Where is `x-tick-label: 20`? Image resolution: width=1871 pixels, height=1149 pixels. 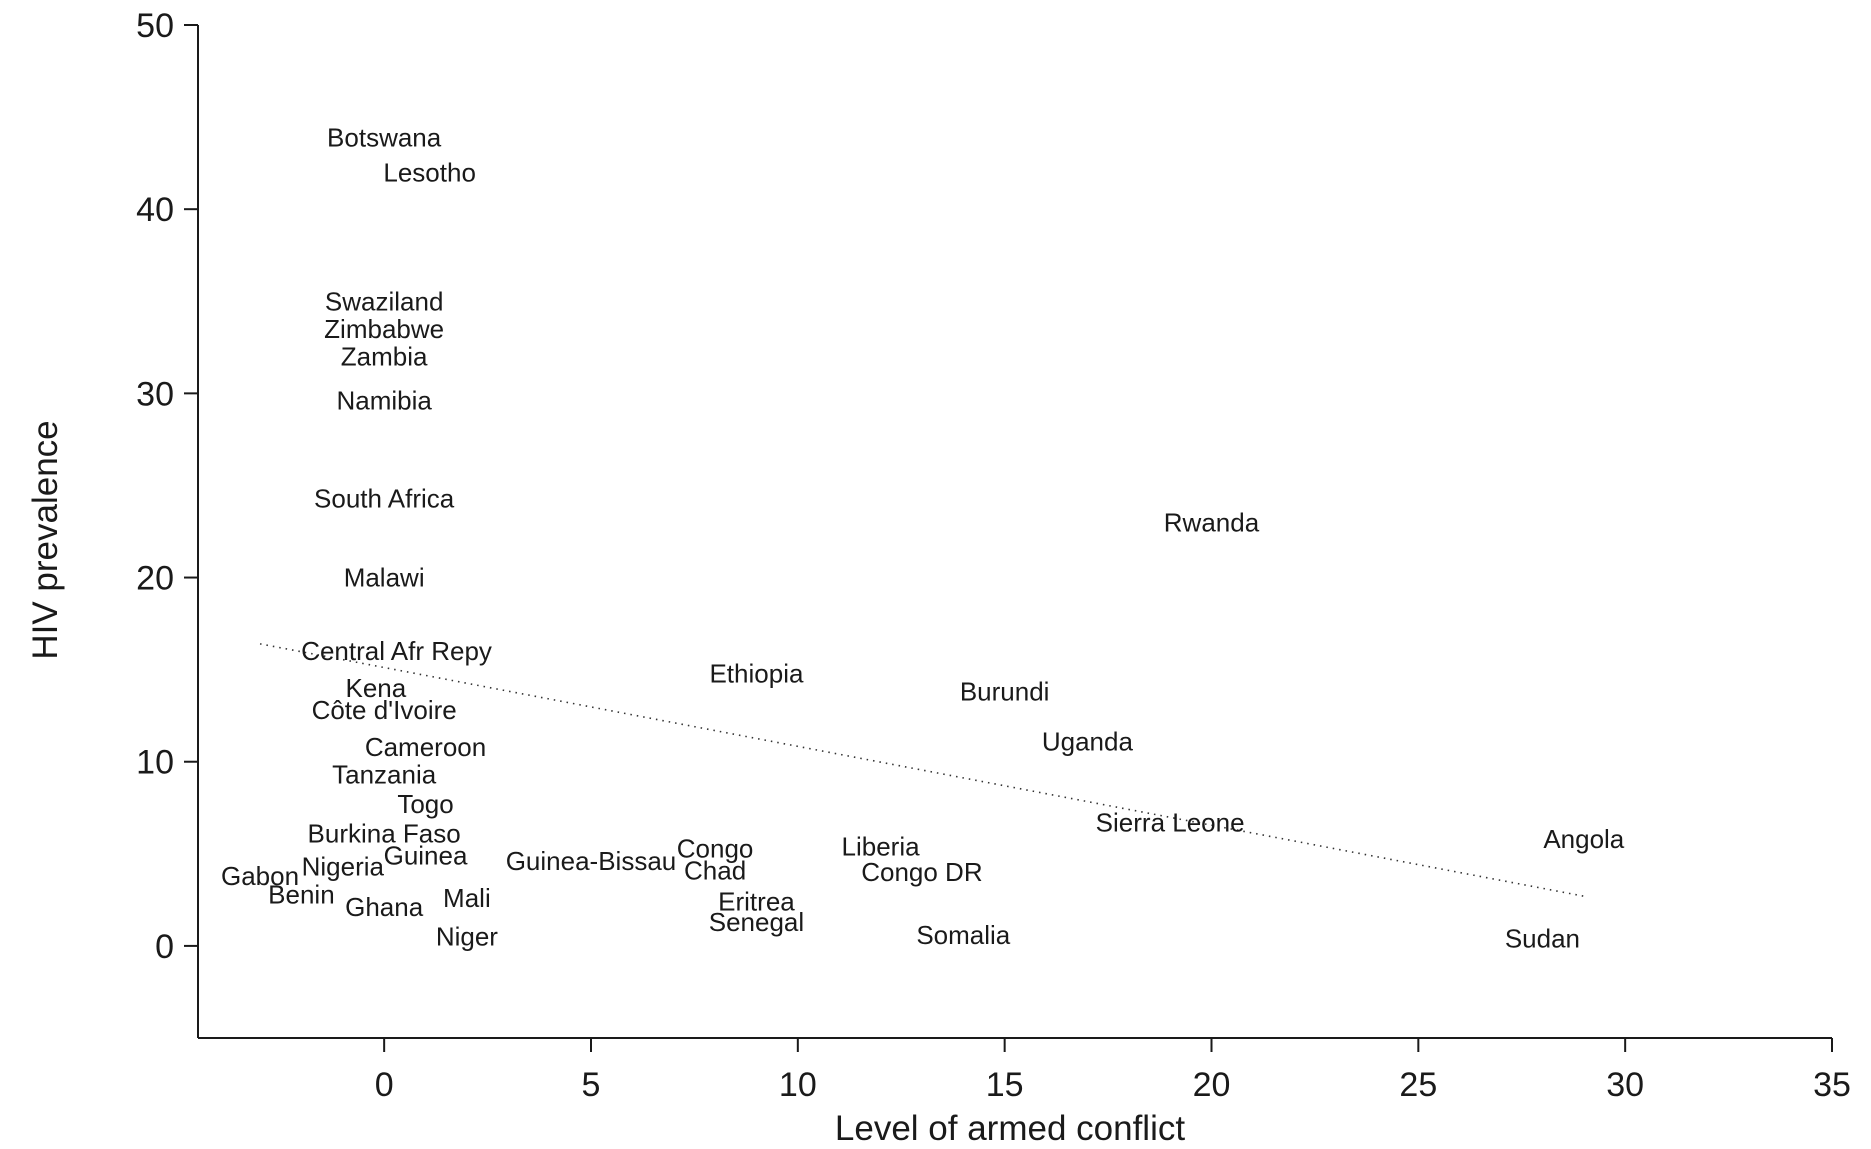 x-tick-label: 20 is located at coordinates (1212, 1085).